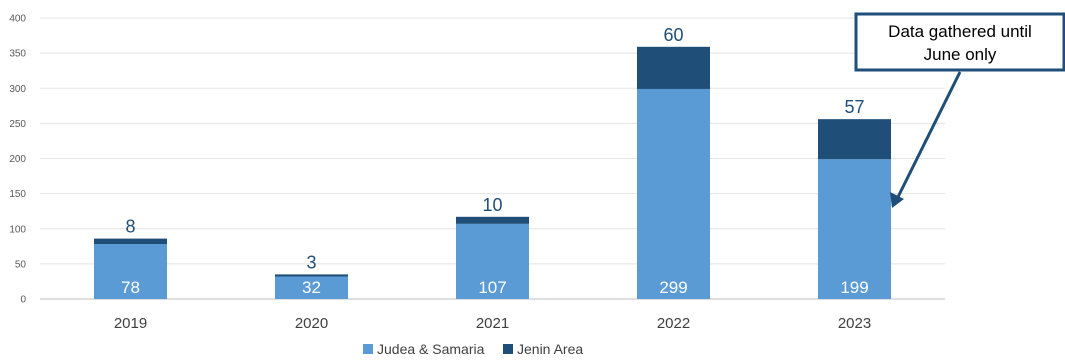 The width and height of the screenshot is (1065, 363). What do you see at coordinates (854, 323) in the screenshot?
I see `x-tick-label: 2023` at bounding box center [854, 323].